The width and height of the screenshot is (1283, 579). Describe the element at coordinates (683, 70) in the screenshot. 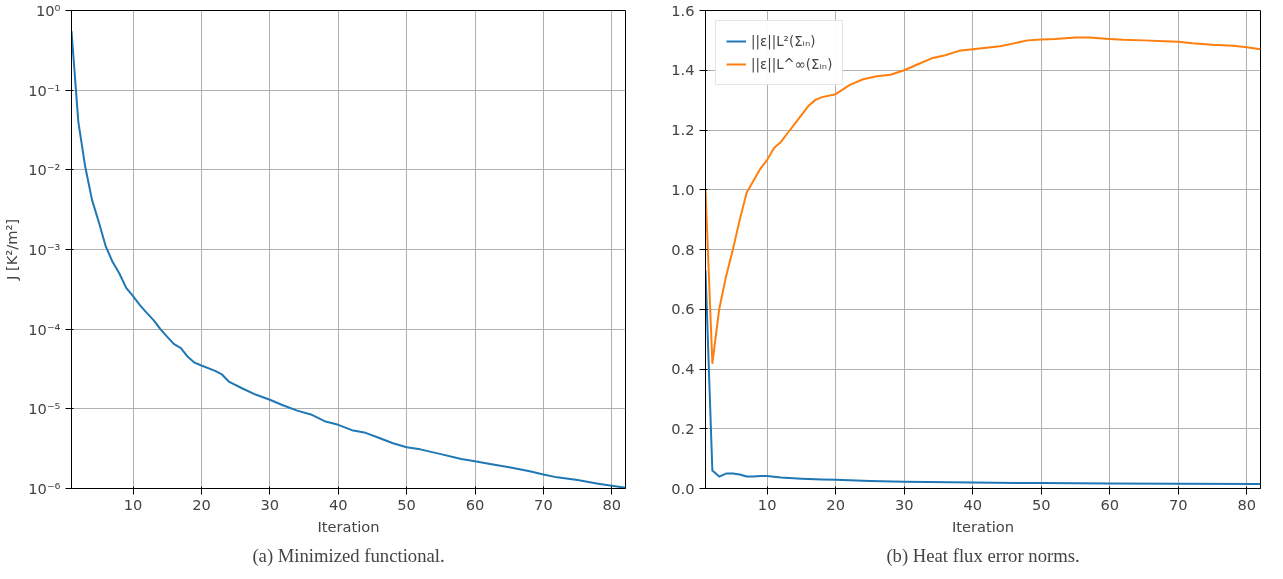

I see `y-tick-label: 1.4` at that location.